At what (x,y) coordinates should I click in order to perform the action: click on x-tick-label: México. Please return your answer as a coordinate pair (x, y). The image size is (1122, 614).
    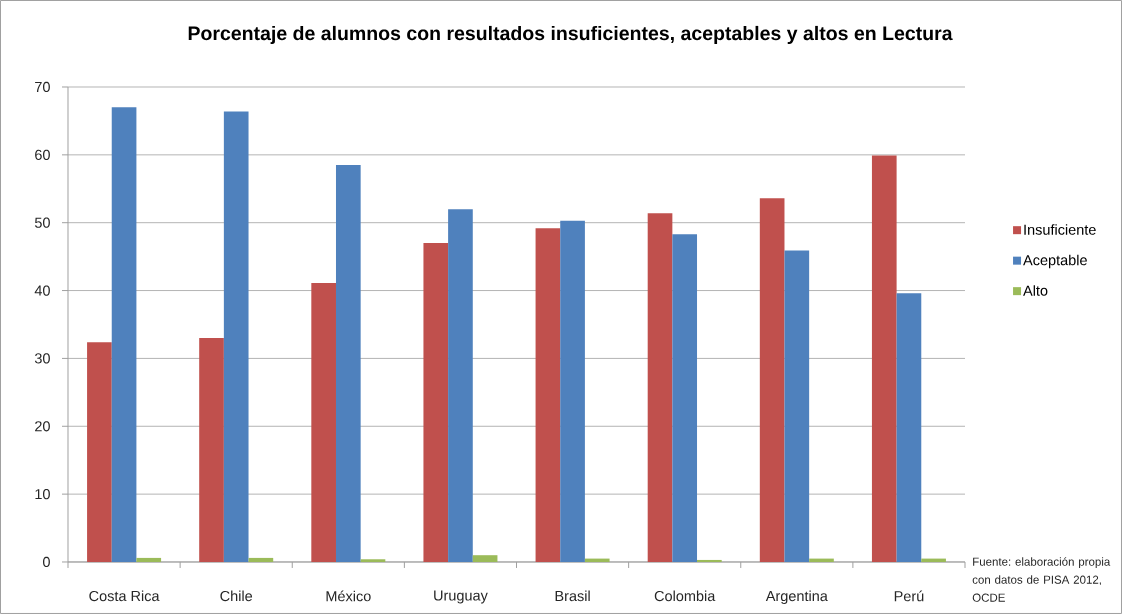
    Looking at the image, I should click on (348, 596).